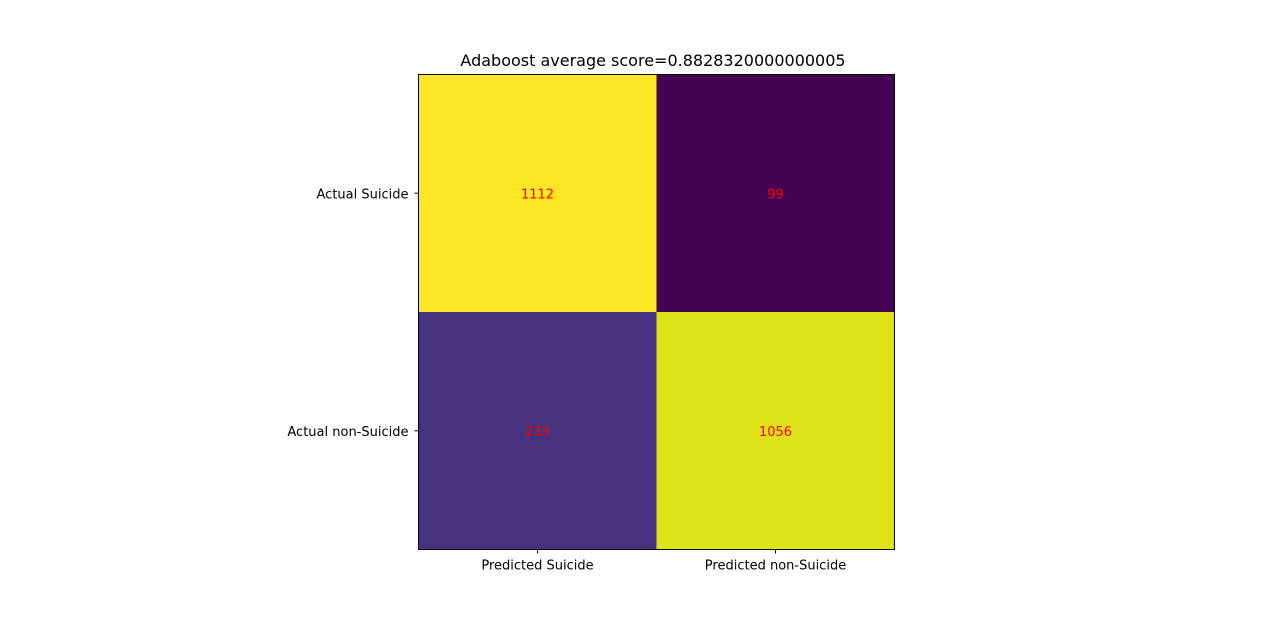 The width and height of the screenshot is (1280, 617). I want to click on y-axis-ticks: Actual Suicide Actual non-Suicide, so click(353, 313).